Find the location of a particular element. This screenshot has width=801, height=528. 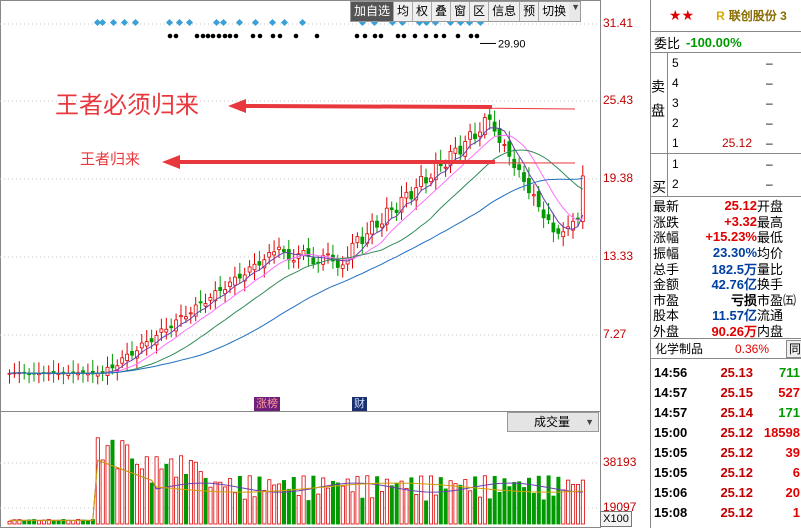

toolbar-button: 切换 is located at coordinates (554, 11).